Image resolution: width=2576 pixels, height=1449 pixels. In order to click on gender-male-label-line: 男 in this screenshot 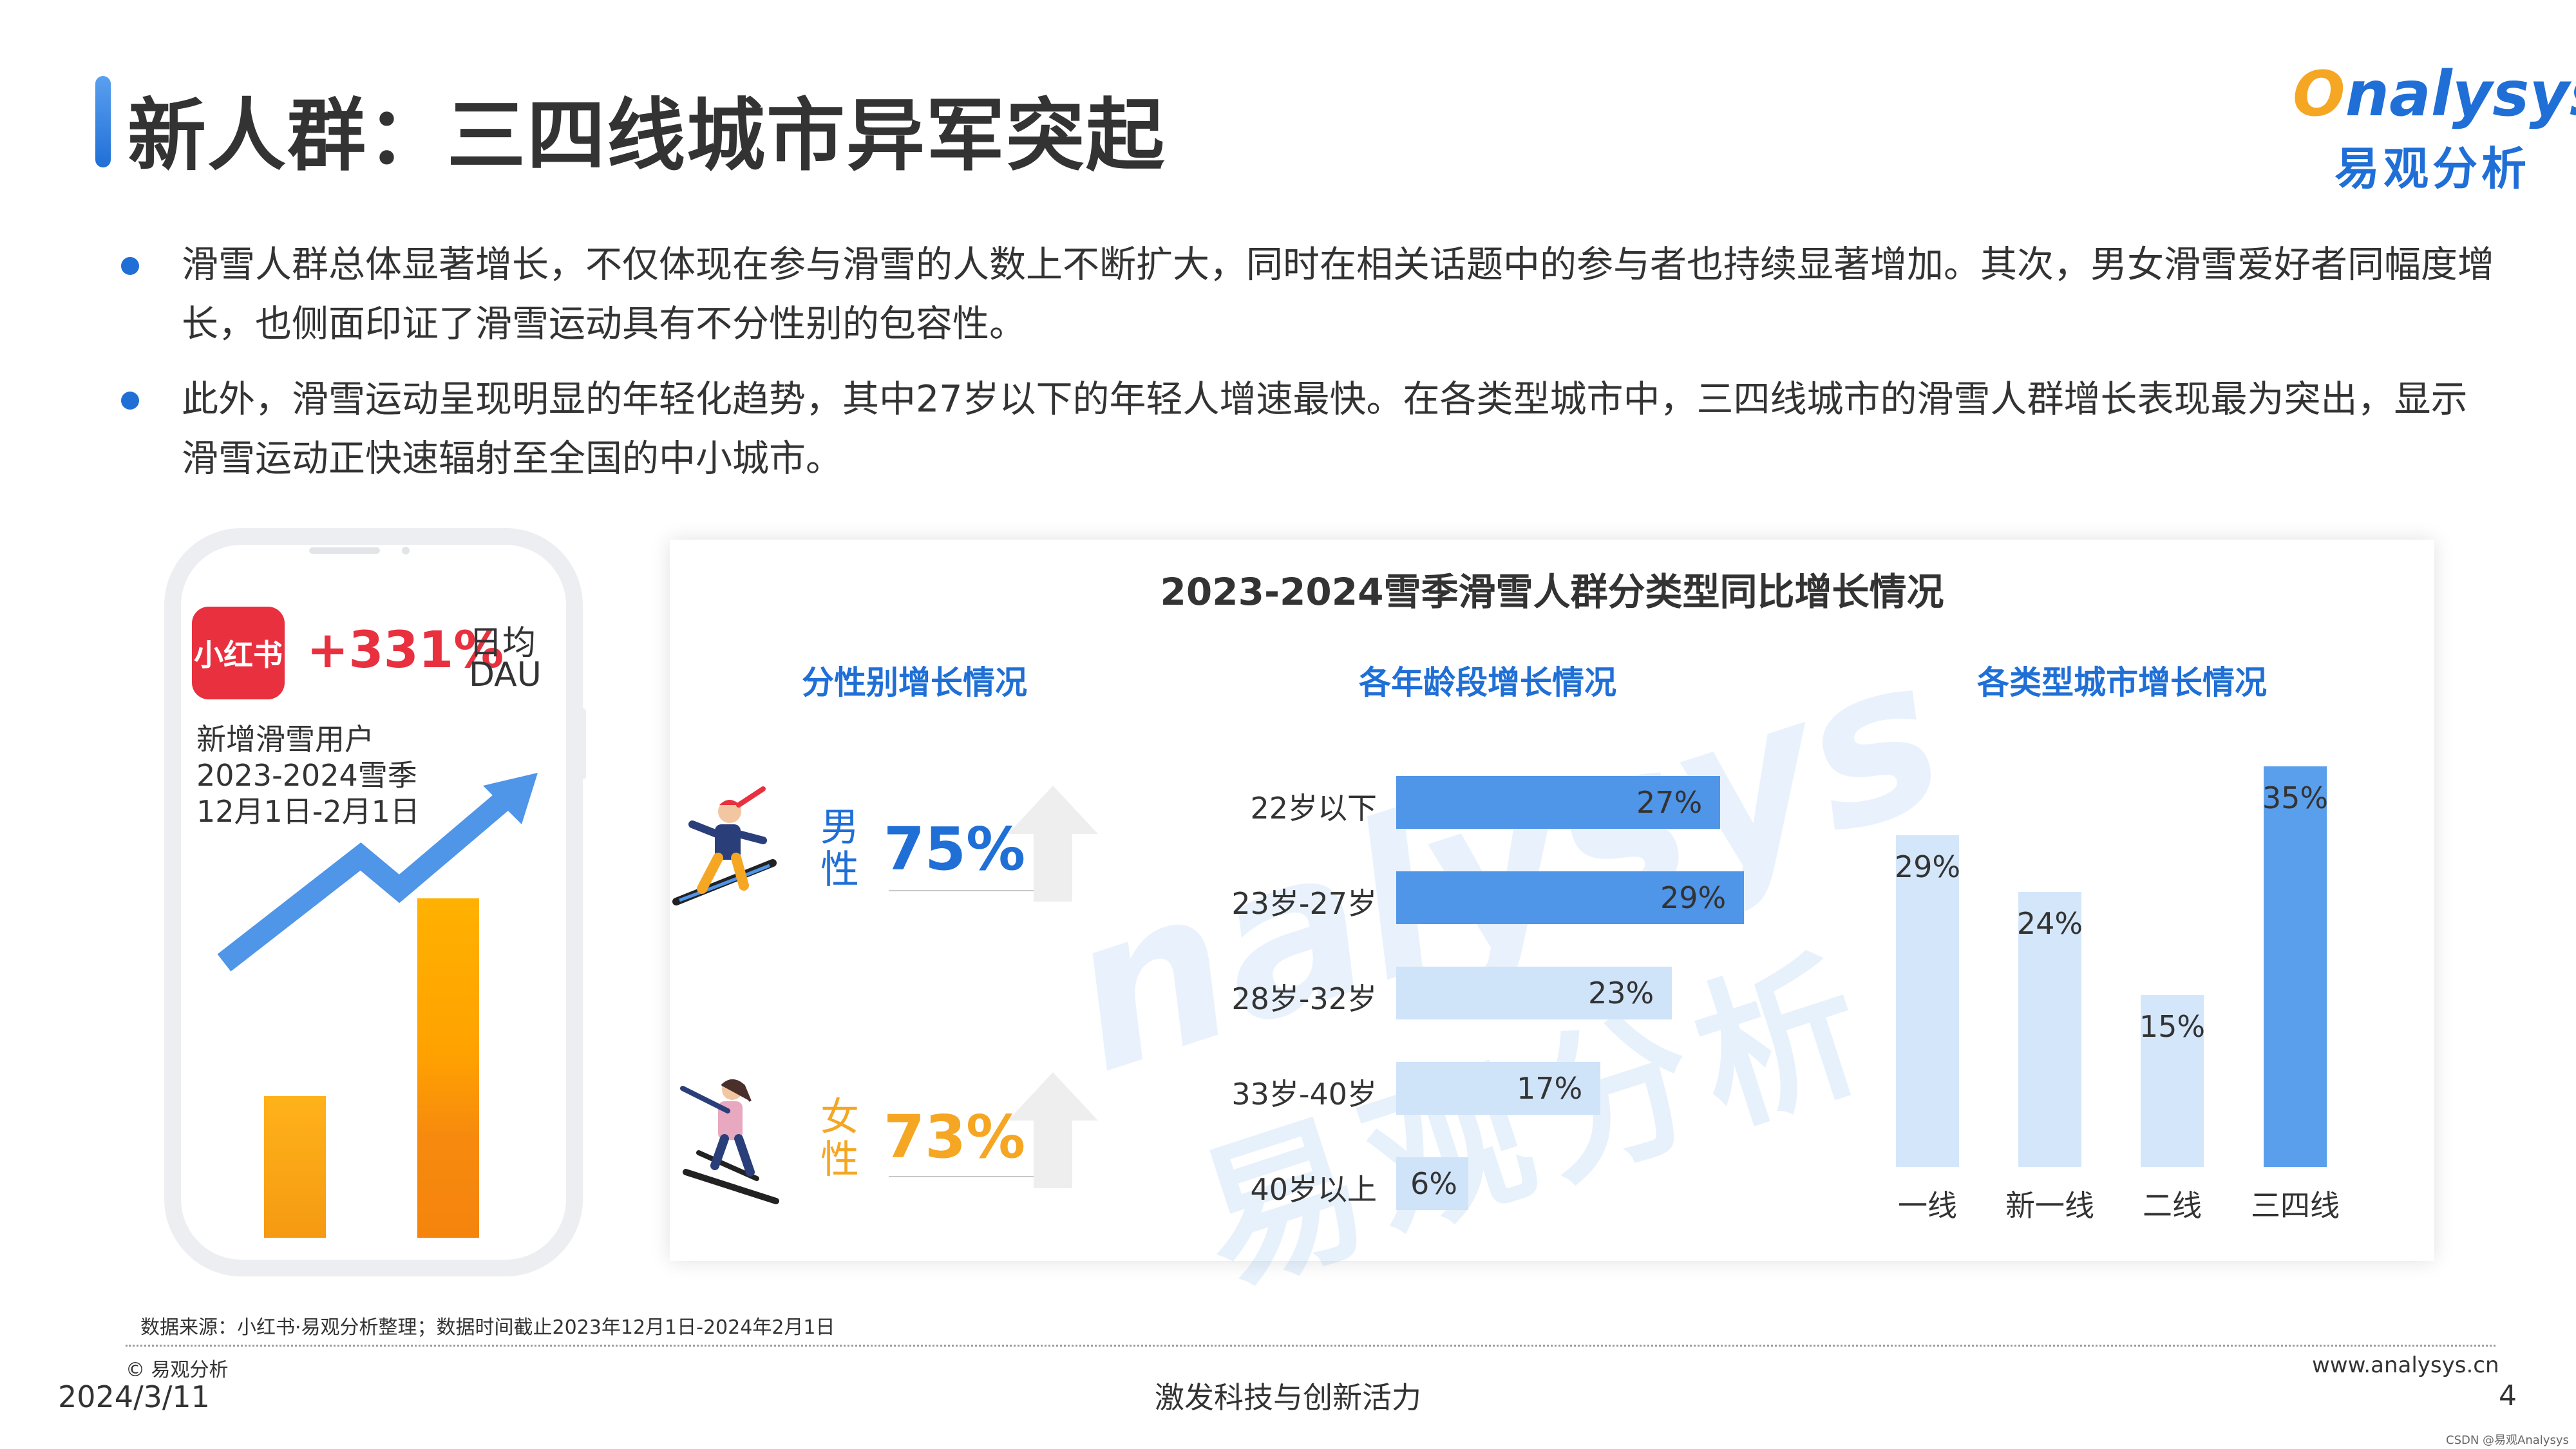, I will do `click(840, 827)`.